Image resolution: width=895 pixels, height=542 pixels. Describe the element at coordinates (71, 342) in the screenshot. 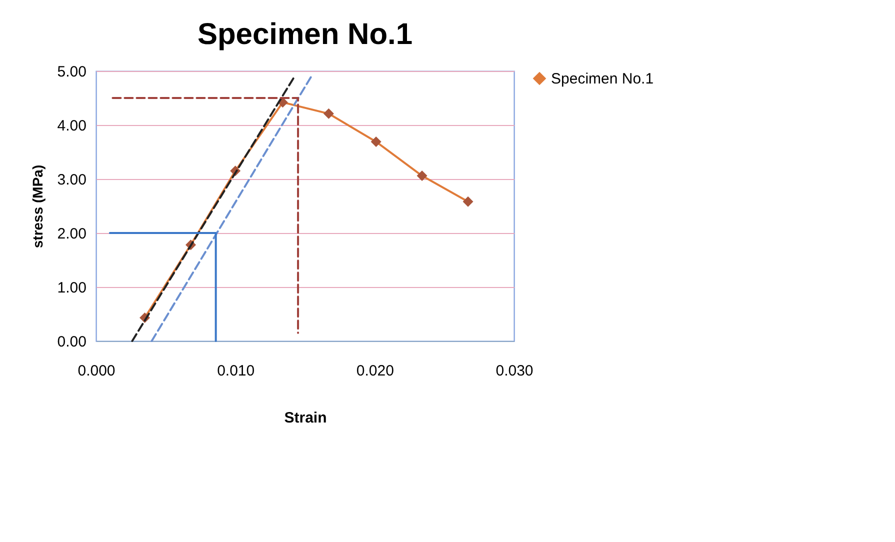

I see `y-tick-label: 0.00` at that location.